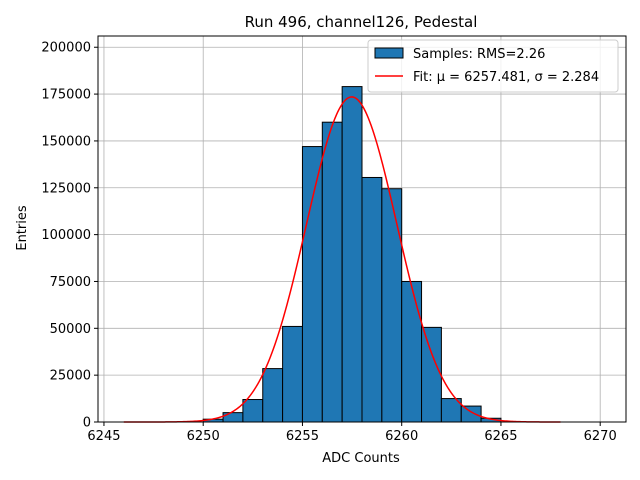 The height and width of the screenshot is (480, 640). I want to click on x-tick-label: 6265, so click(500, 436).